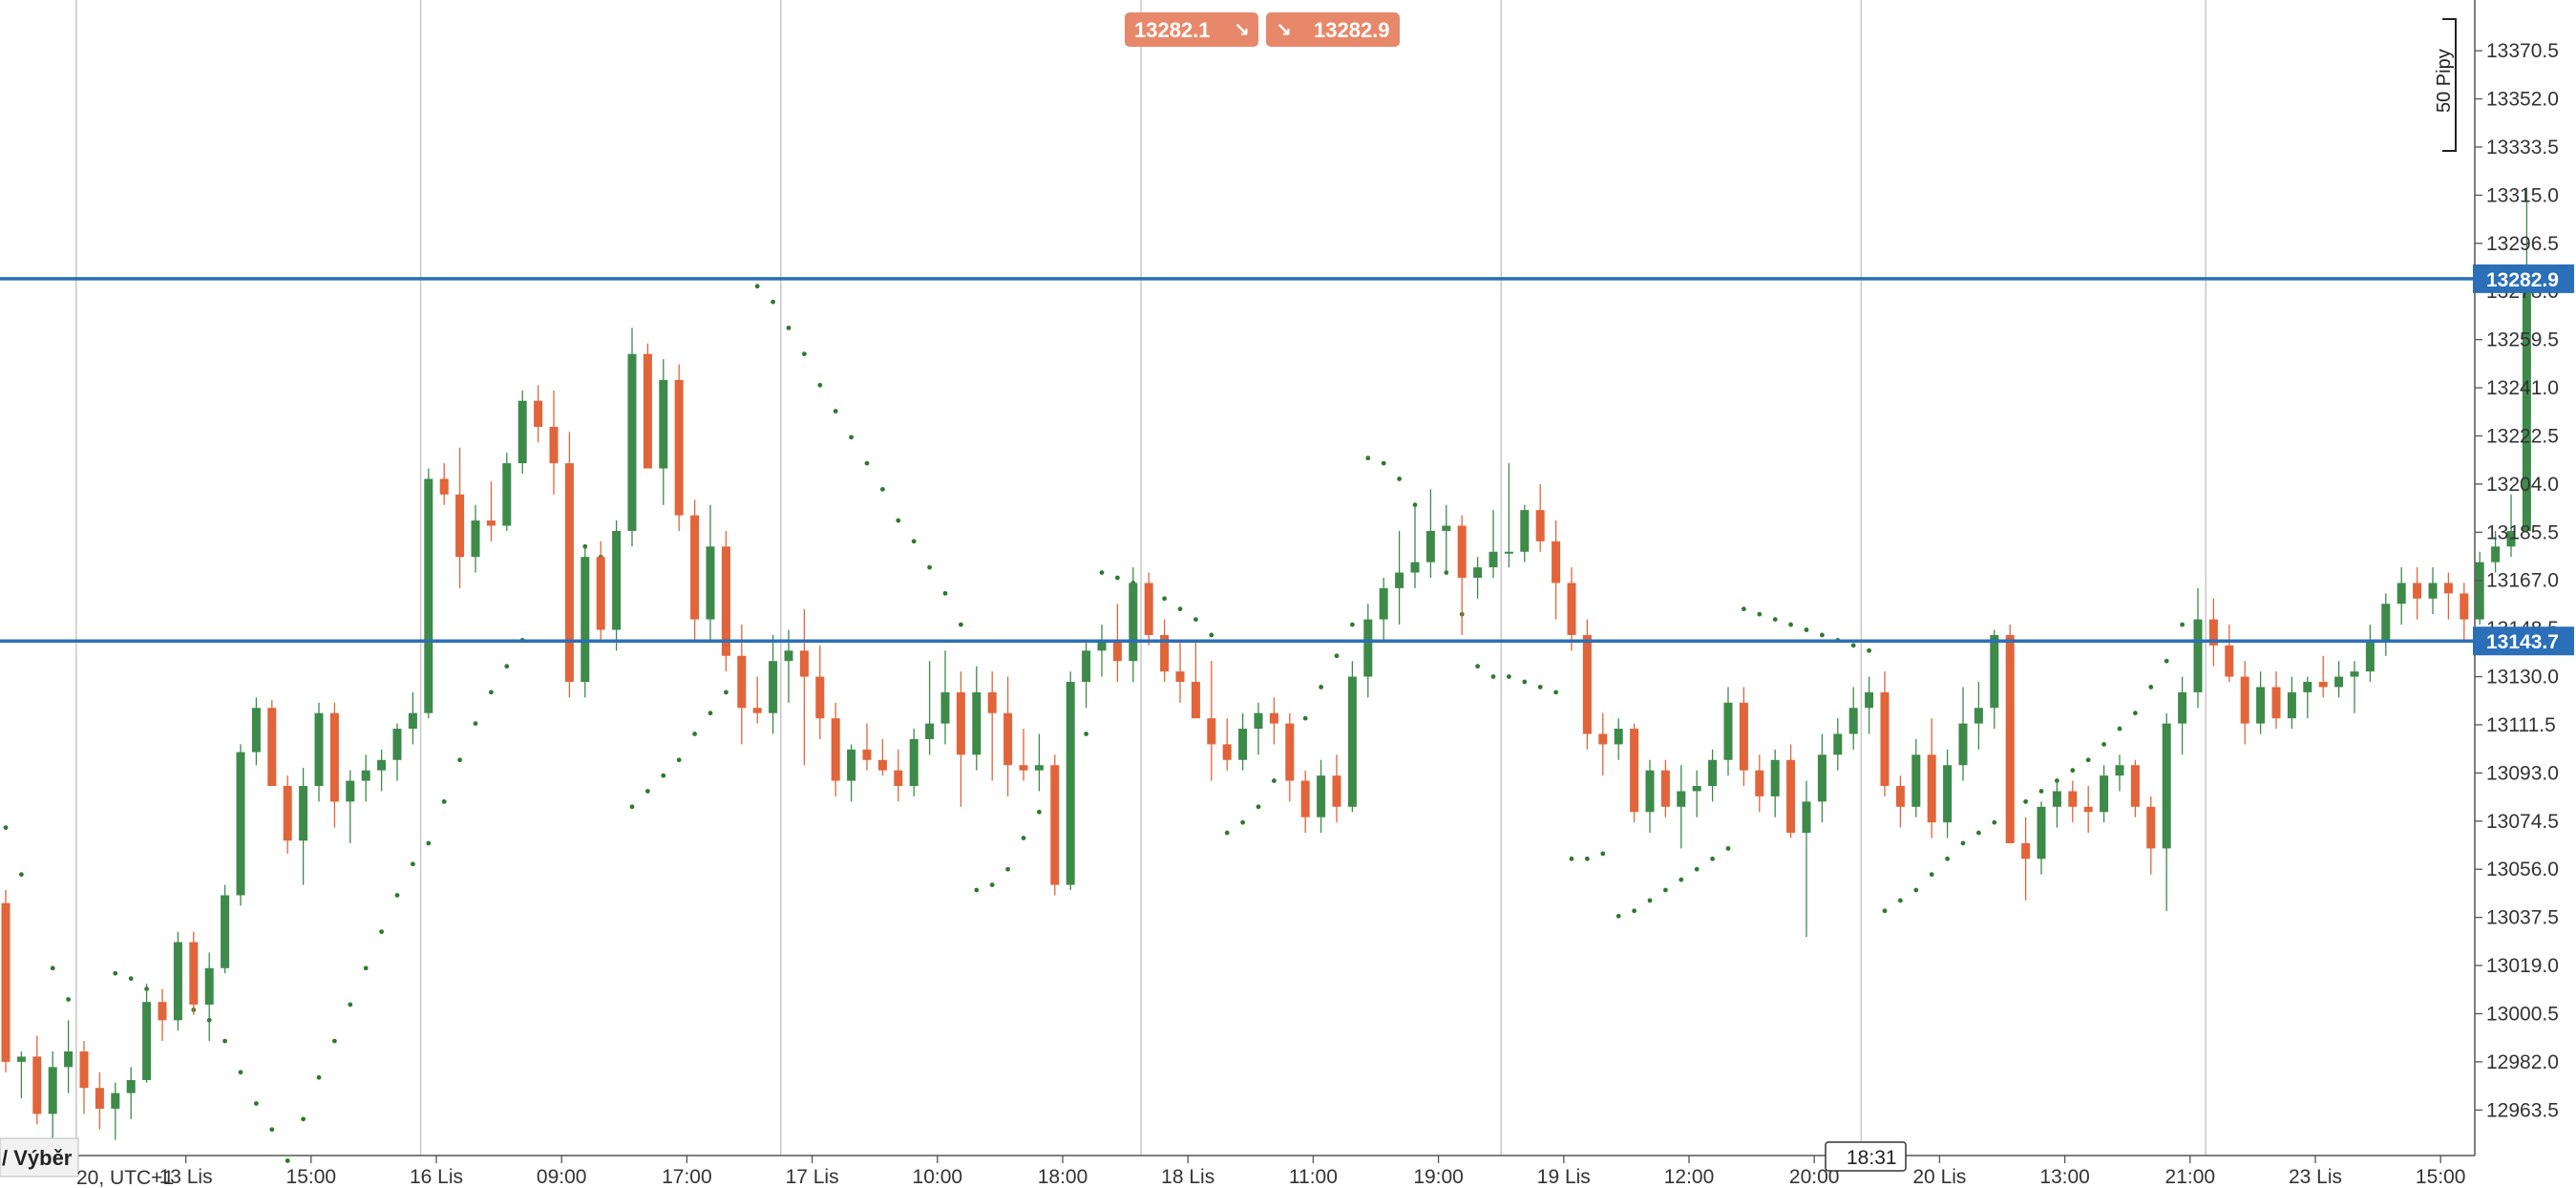 The image size is (2576, 1188). Describe the element at coordinates (2445, 85) in the screenshot. I see `pip-scale-widget: 50 Pipy` at that location.